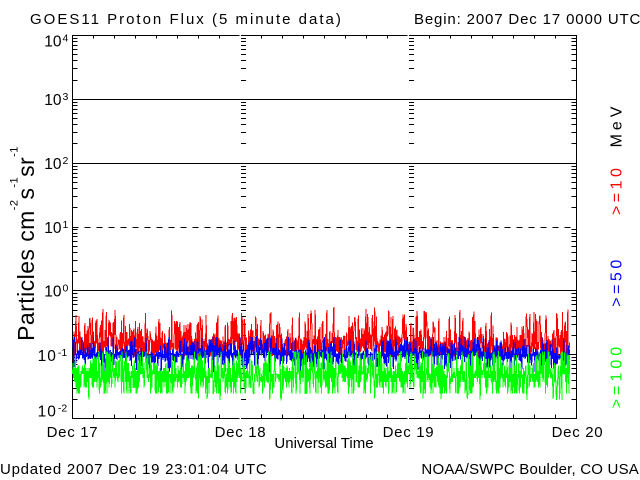  Describe the element at coordinates (409, 432) in the screenshot. I see `svg-text: Dec 19` at that location.